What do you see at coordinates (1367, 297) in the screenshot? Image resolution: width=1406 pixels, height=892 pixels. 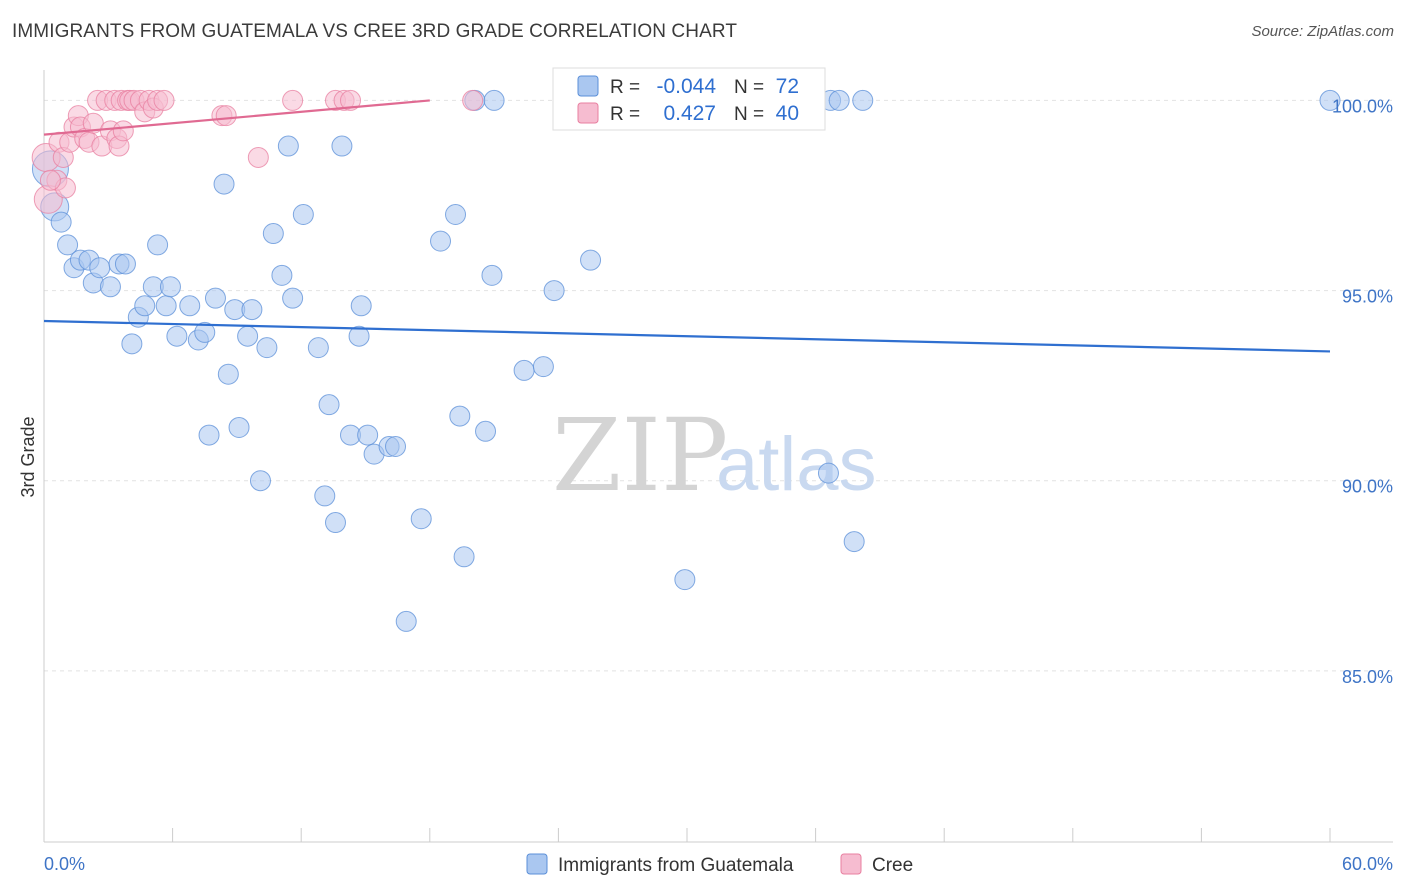 I see `y-tick-label: 95.0%` at bounding box center [1367, 297].